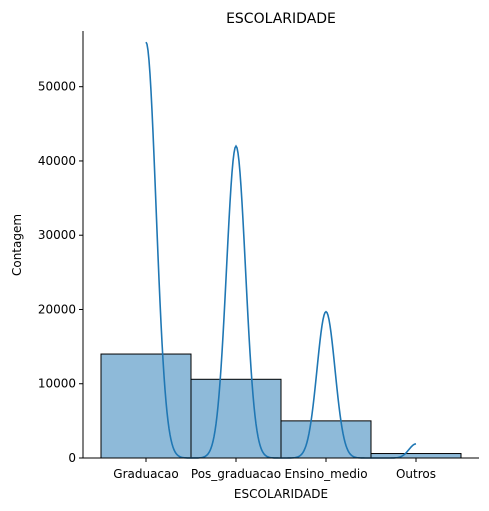 The width and height of the screenshot is (489, 511). I want to click on y-ticks-group: 0 10000 20000 30000 40000 50000, so click(60, 272).